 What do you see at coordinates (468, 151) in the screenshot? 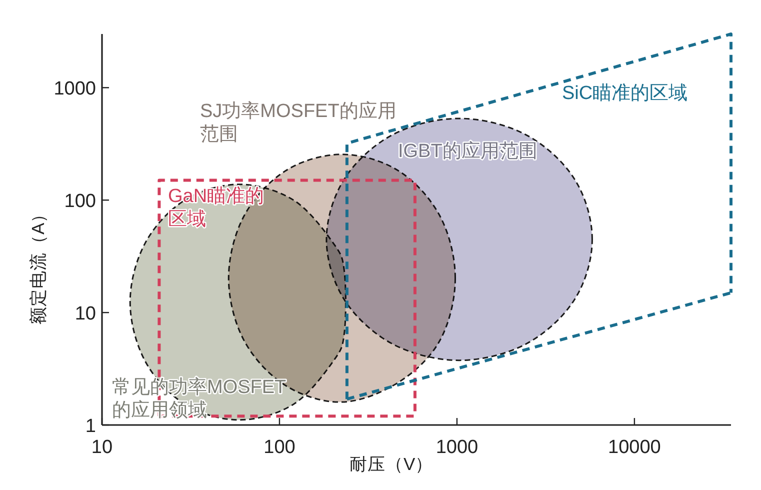
I see `annotation: IGBT的应用范围` at bounding box center [468, 151].